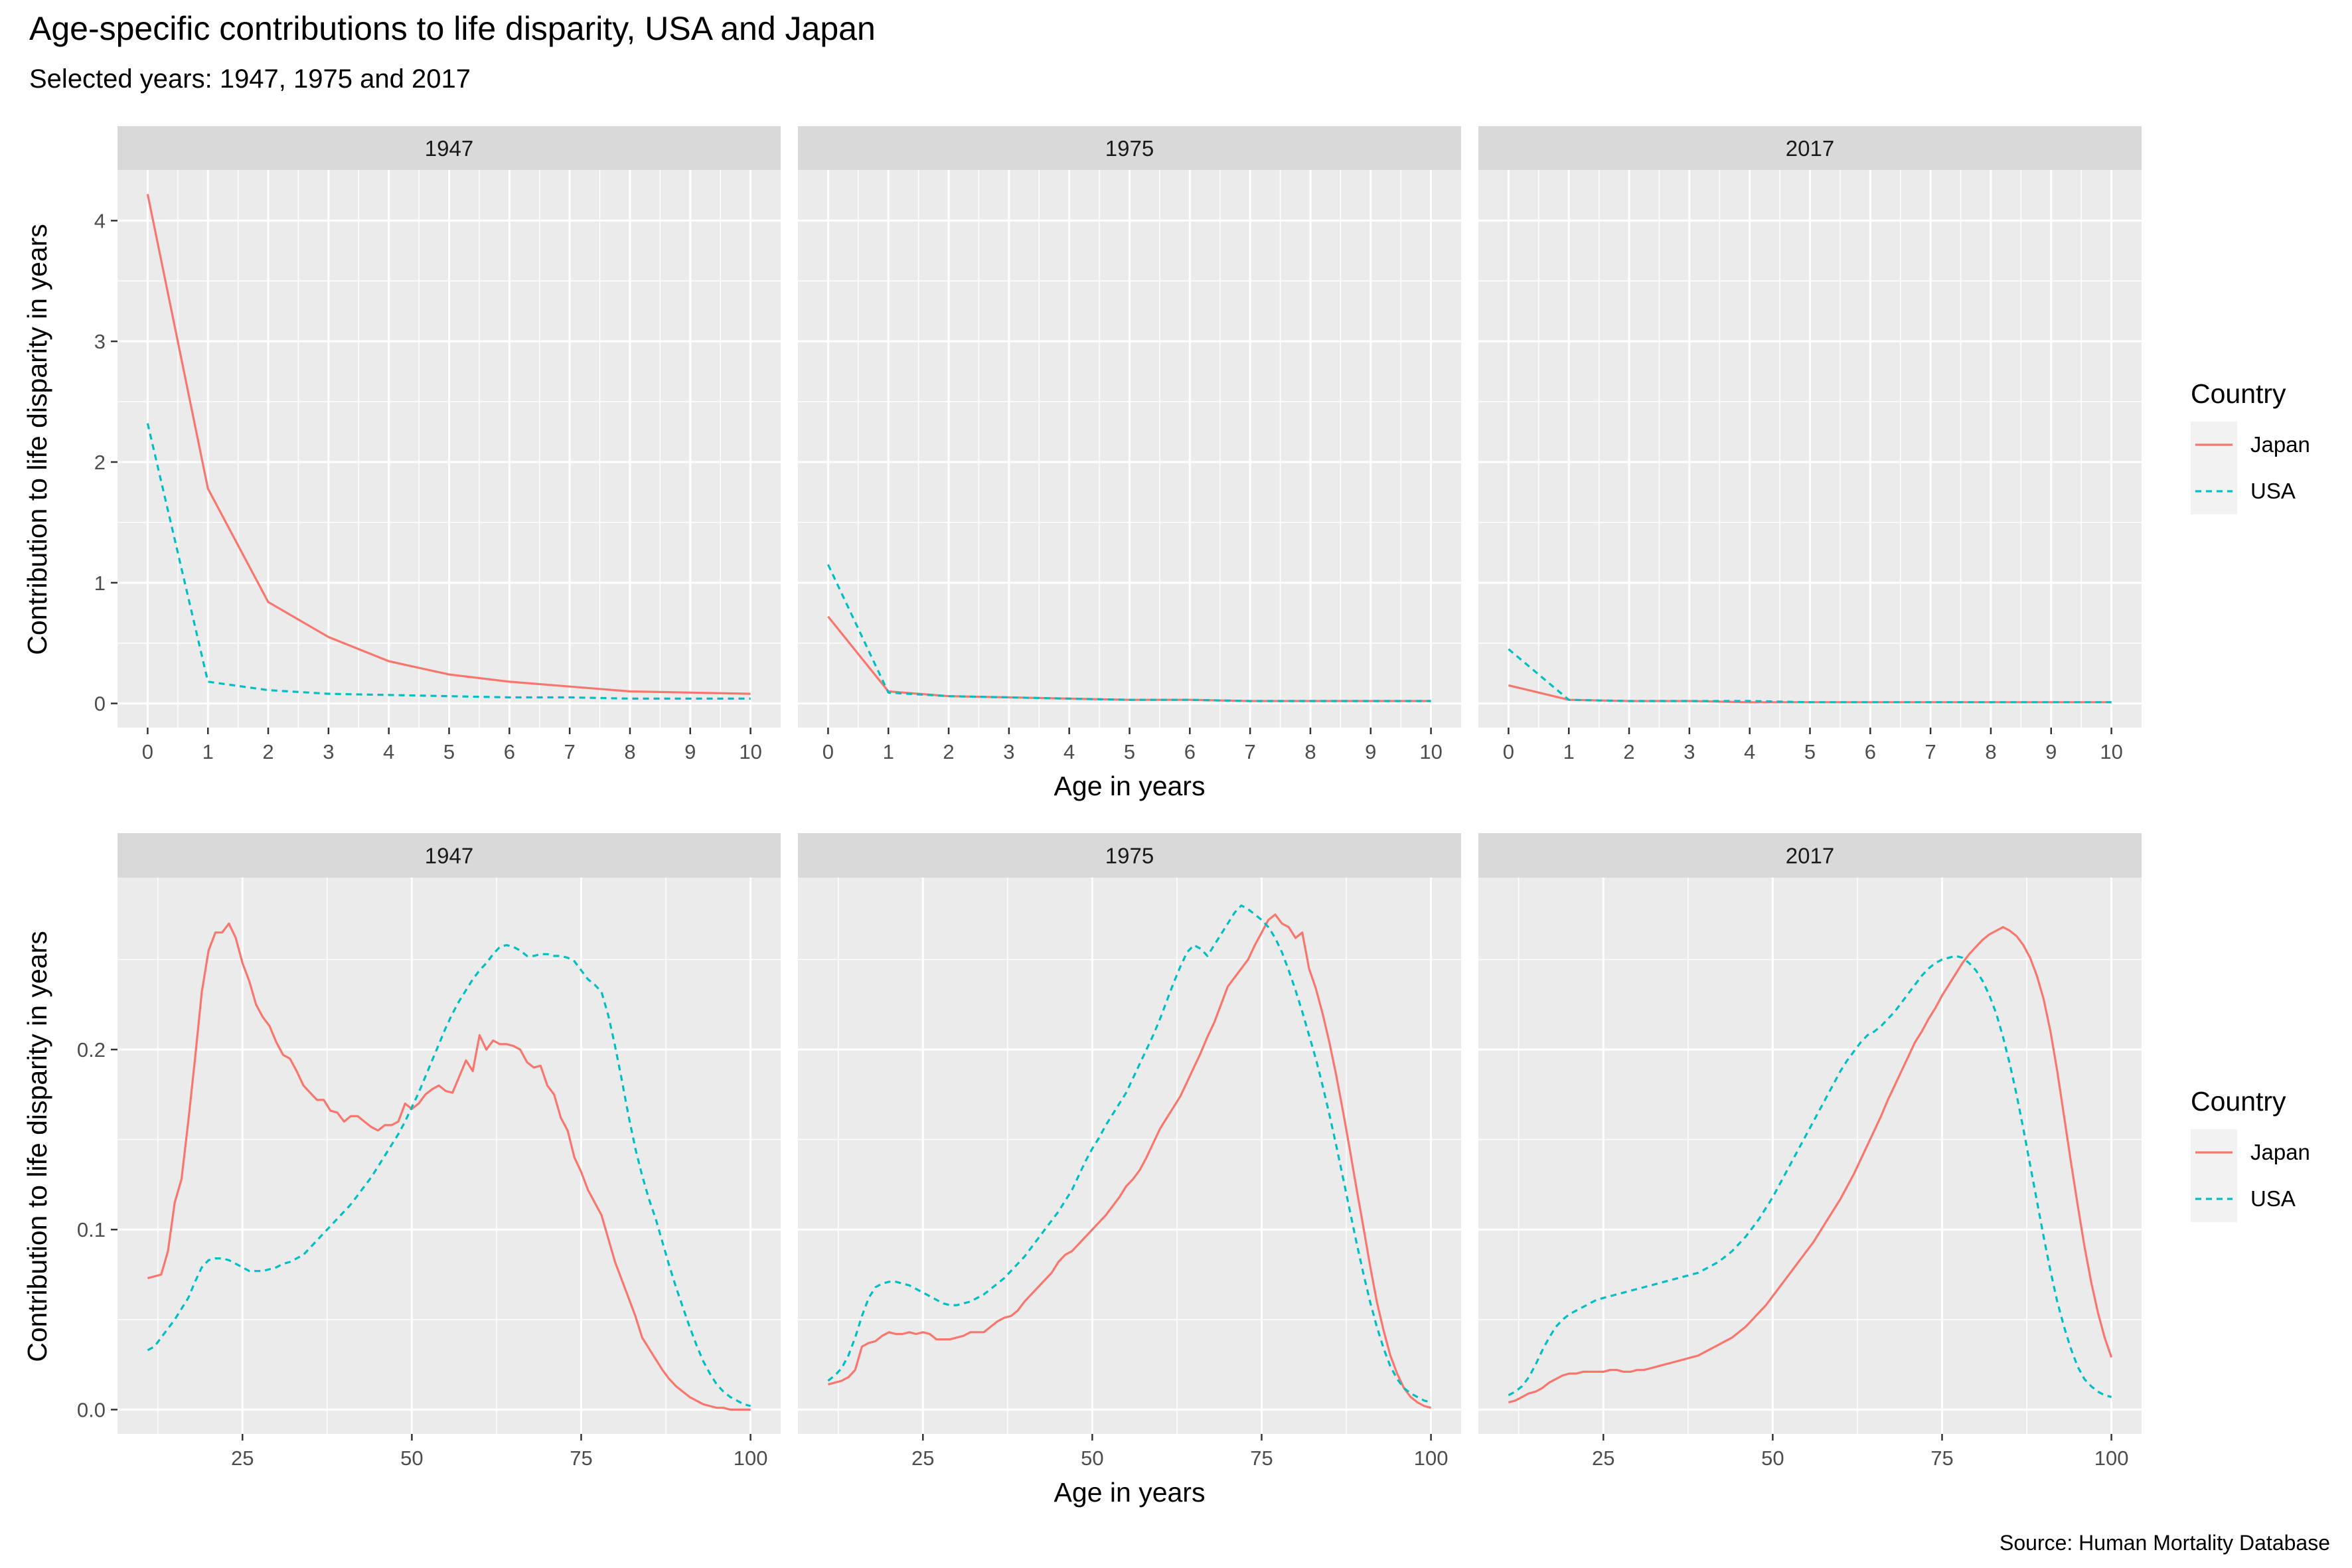  What do you see at coordinates (2251, 800) in the screenshot?
I see `legends: Country Japan USA Country Japan USA` at bounding box center [2251, 800].